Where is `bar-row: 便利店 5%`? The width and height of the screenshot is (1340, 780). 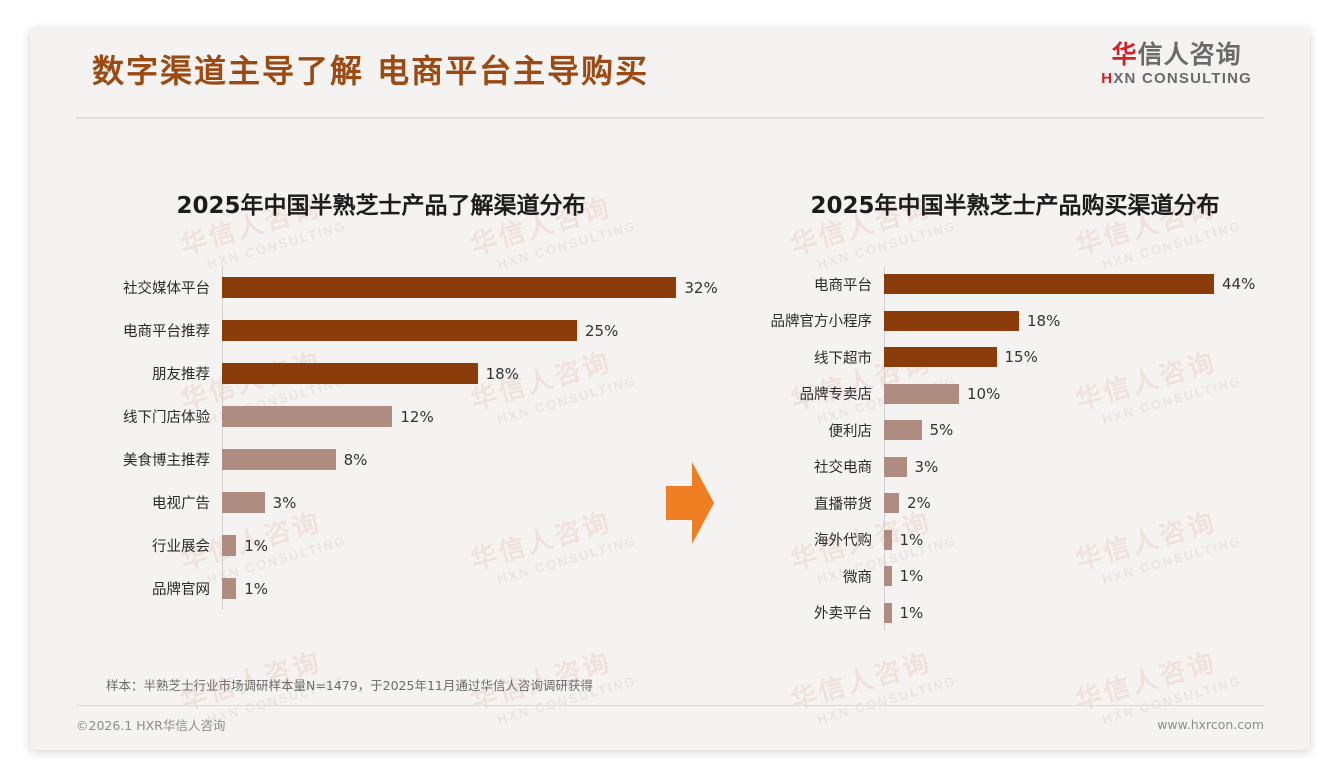
bar-row: 便利店 5% is located at coordinates (1010, 430).